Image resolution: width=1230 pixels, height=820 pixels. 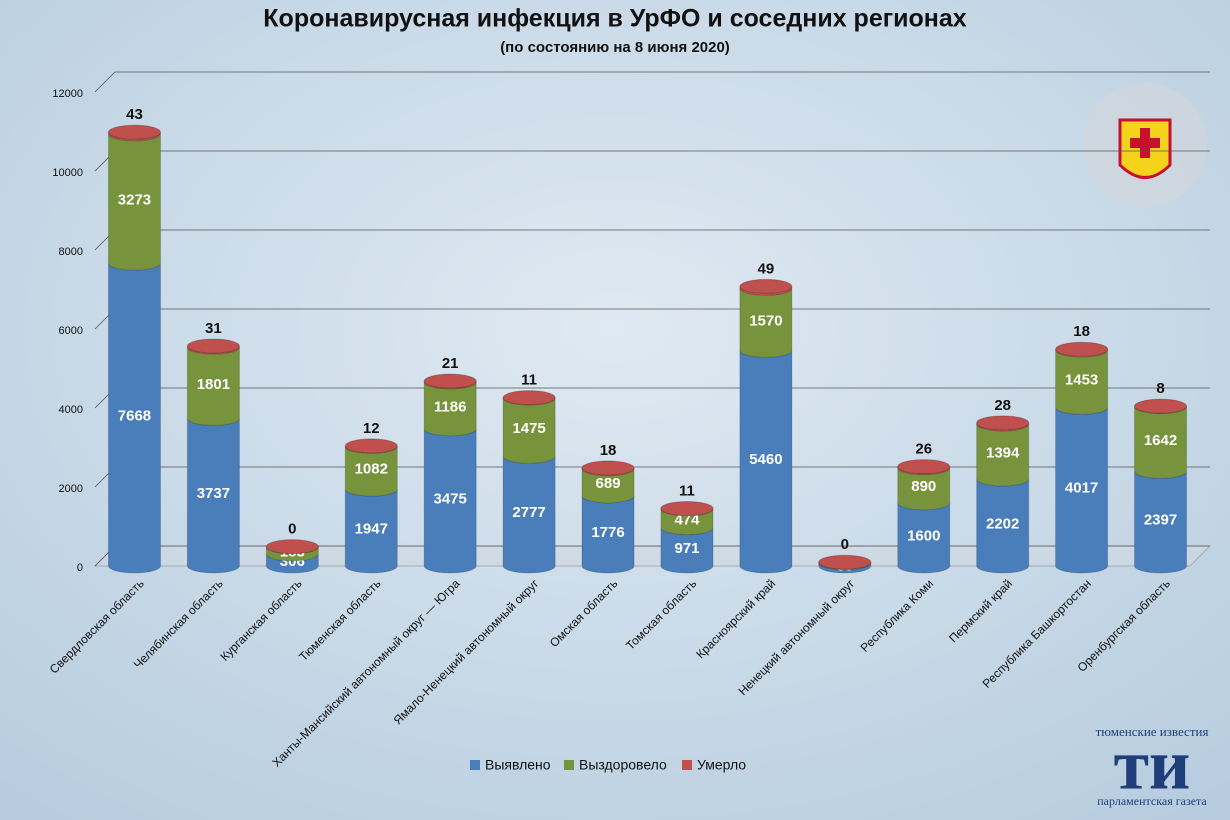 I want to click on data-label: 2397, so click(x=1160, y=520).